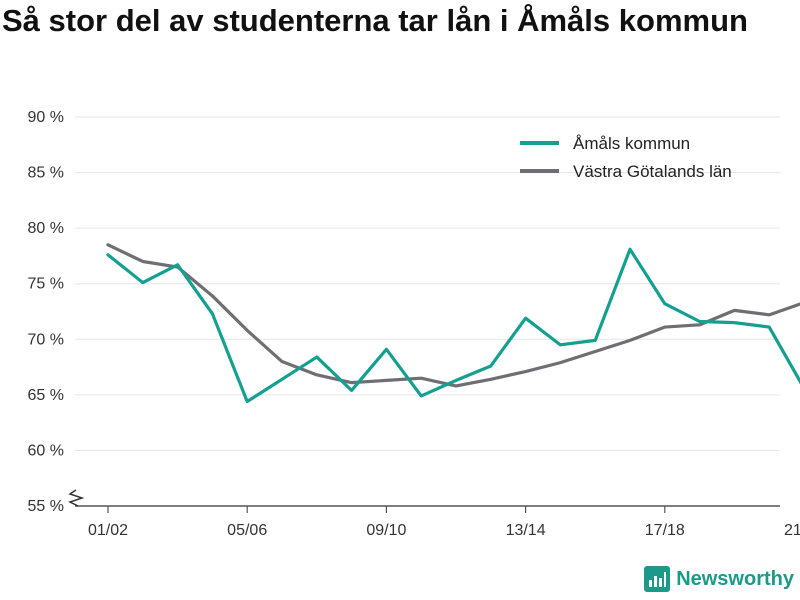 Image resolution: width=800 pixels, height=600 pixels. I want to click on y-tick-label: 55 %, so click(46, 506).